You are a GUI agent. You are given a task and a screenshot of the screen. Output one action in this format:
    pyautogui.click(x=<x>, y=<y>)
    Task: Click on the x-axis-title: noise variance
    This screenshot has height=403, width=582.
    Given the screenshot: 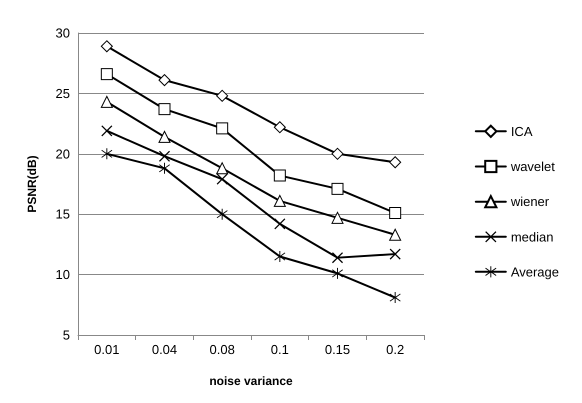 What is the action you would take?
    pyautogui.click(x=251, y=381)
    